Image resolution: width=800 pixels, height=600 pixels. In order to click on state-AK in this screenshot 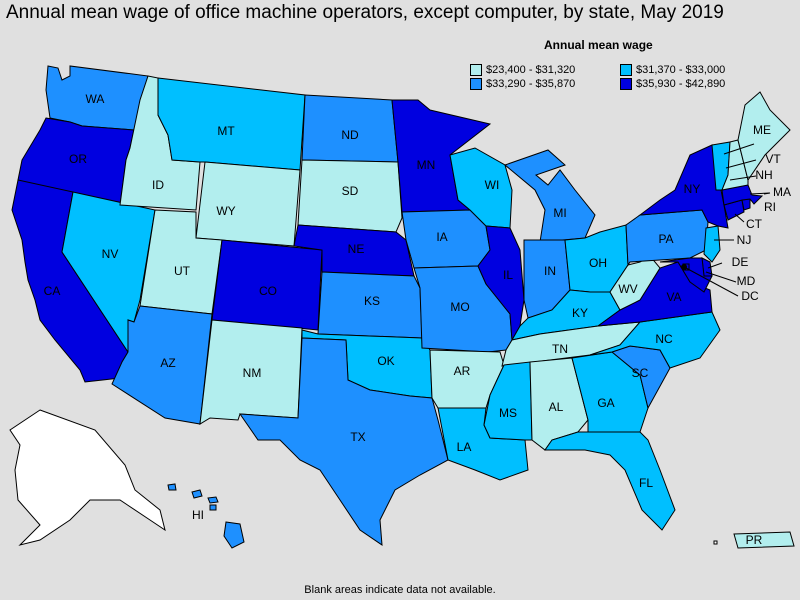, I will do `click(87, 477)`.